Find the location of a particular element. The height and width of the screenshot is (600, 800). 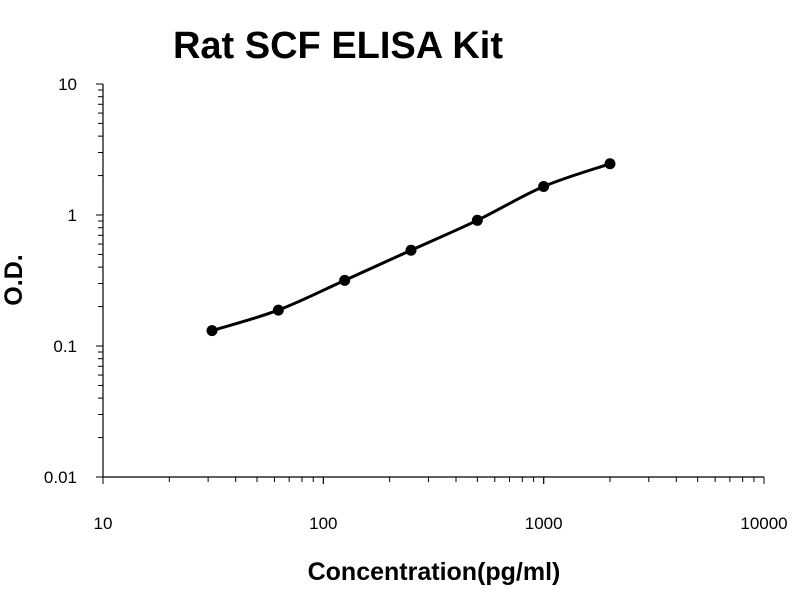

y-tick-label: 0.01 is located at coordinates (60, 477).